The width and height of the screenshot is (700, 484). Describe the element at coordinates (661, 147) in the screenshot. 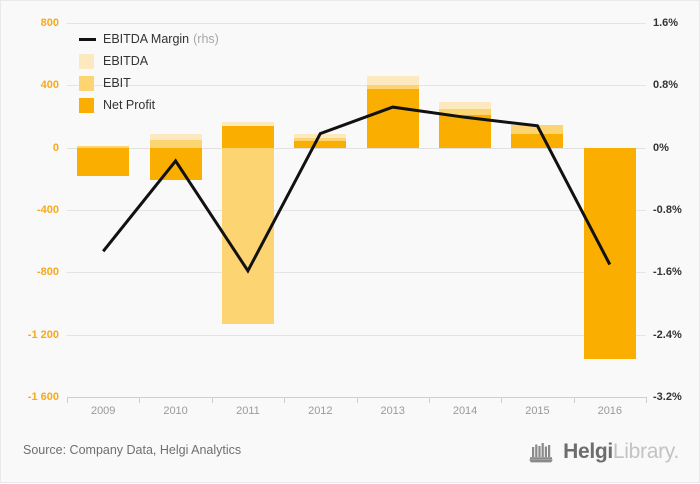

I see `right-axis-tick-label: 0%` at that location.